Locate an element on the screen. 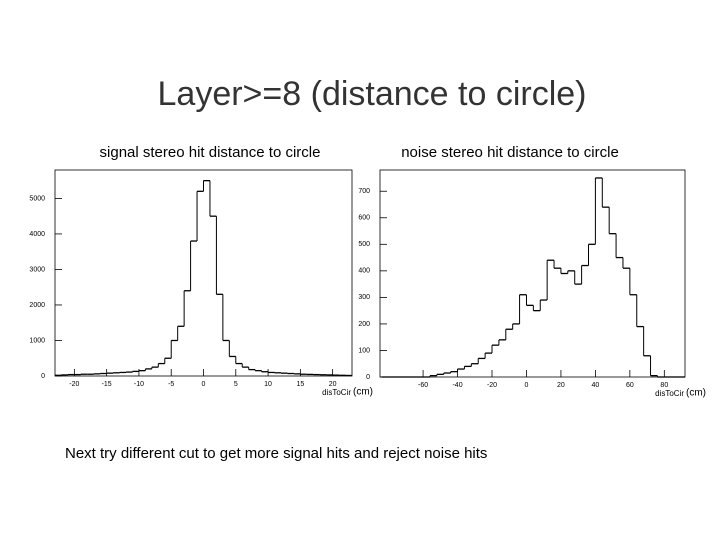 This screenshot has width=720, height=545. y-tick-label: 3000 is located at coordinates (37, 269).